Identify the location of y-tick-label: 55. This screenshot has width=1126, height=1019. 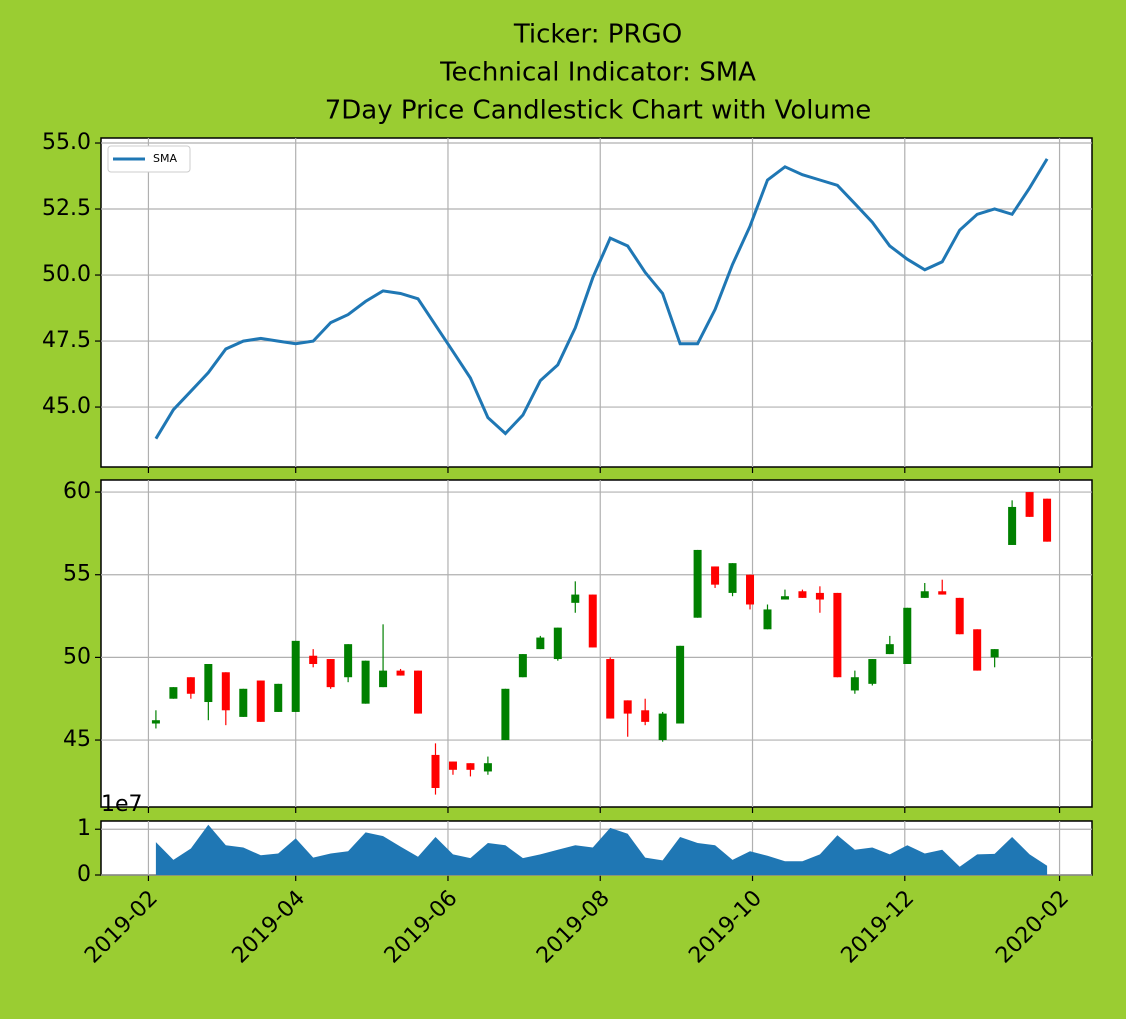
(77, 574).